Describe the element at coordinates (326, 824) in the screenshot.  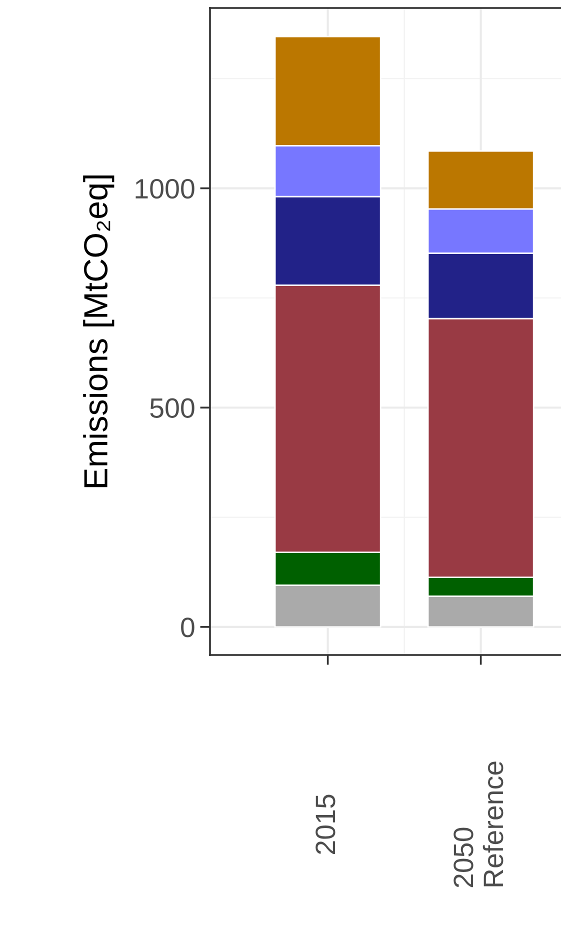
I see `x-tick-label: 2015` at that location.